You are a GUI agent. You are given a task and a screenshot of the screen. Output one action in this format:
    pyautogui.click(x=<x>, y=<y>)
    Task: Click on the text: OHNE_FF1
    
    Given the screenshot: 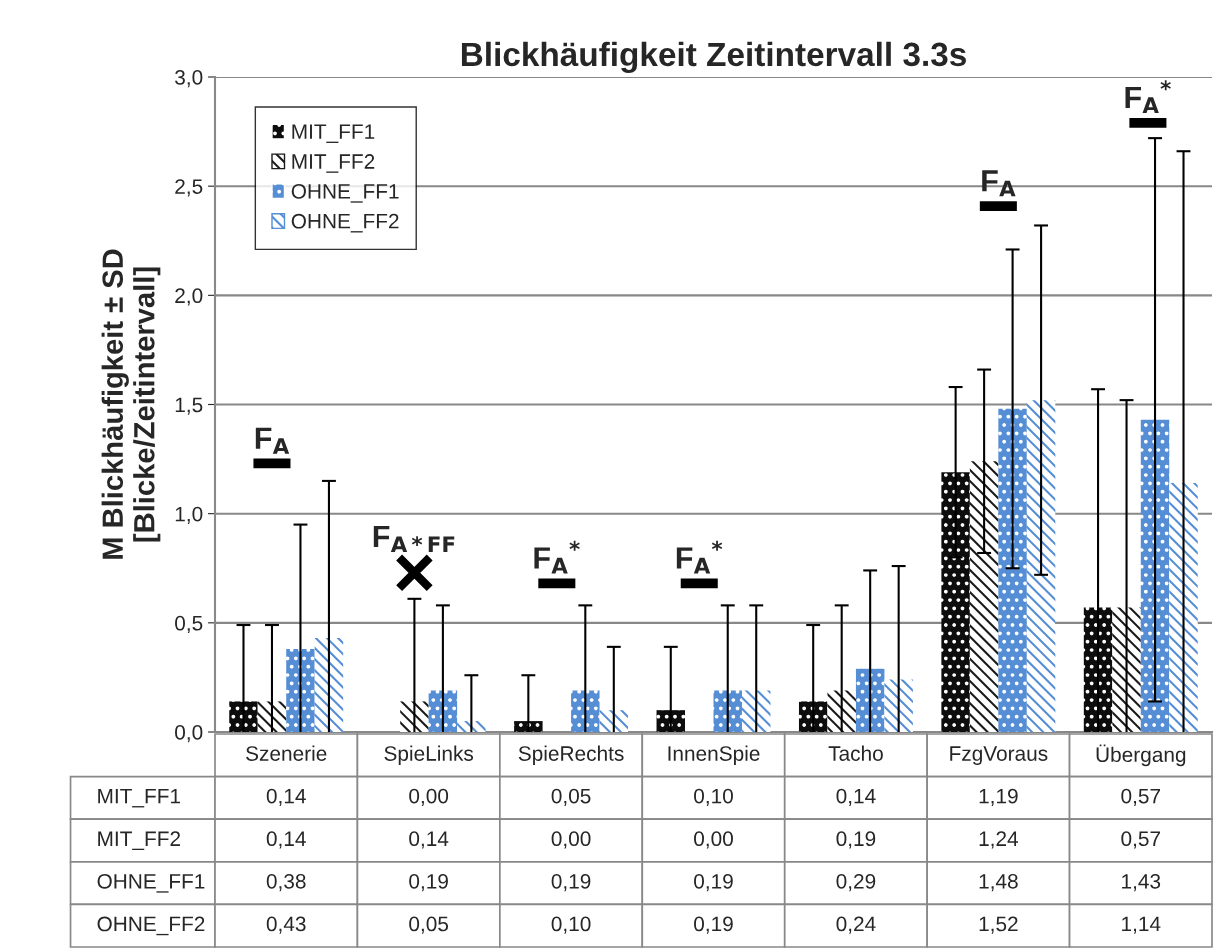 What is the action you would take?
    pyautogui.click(x=151, y=883)
    